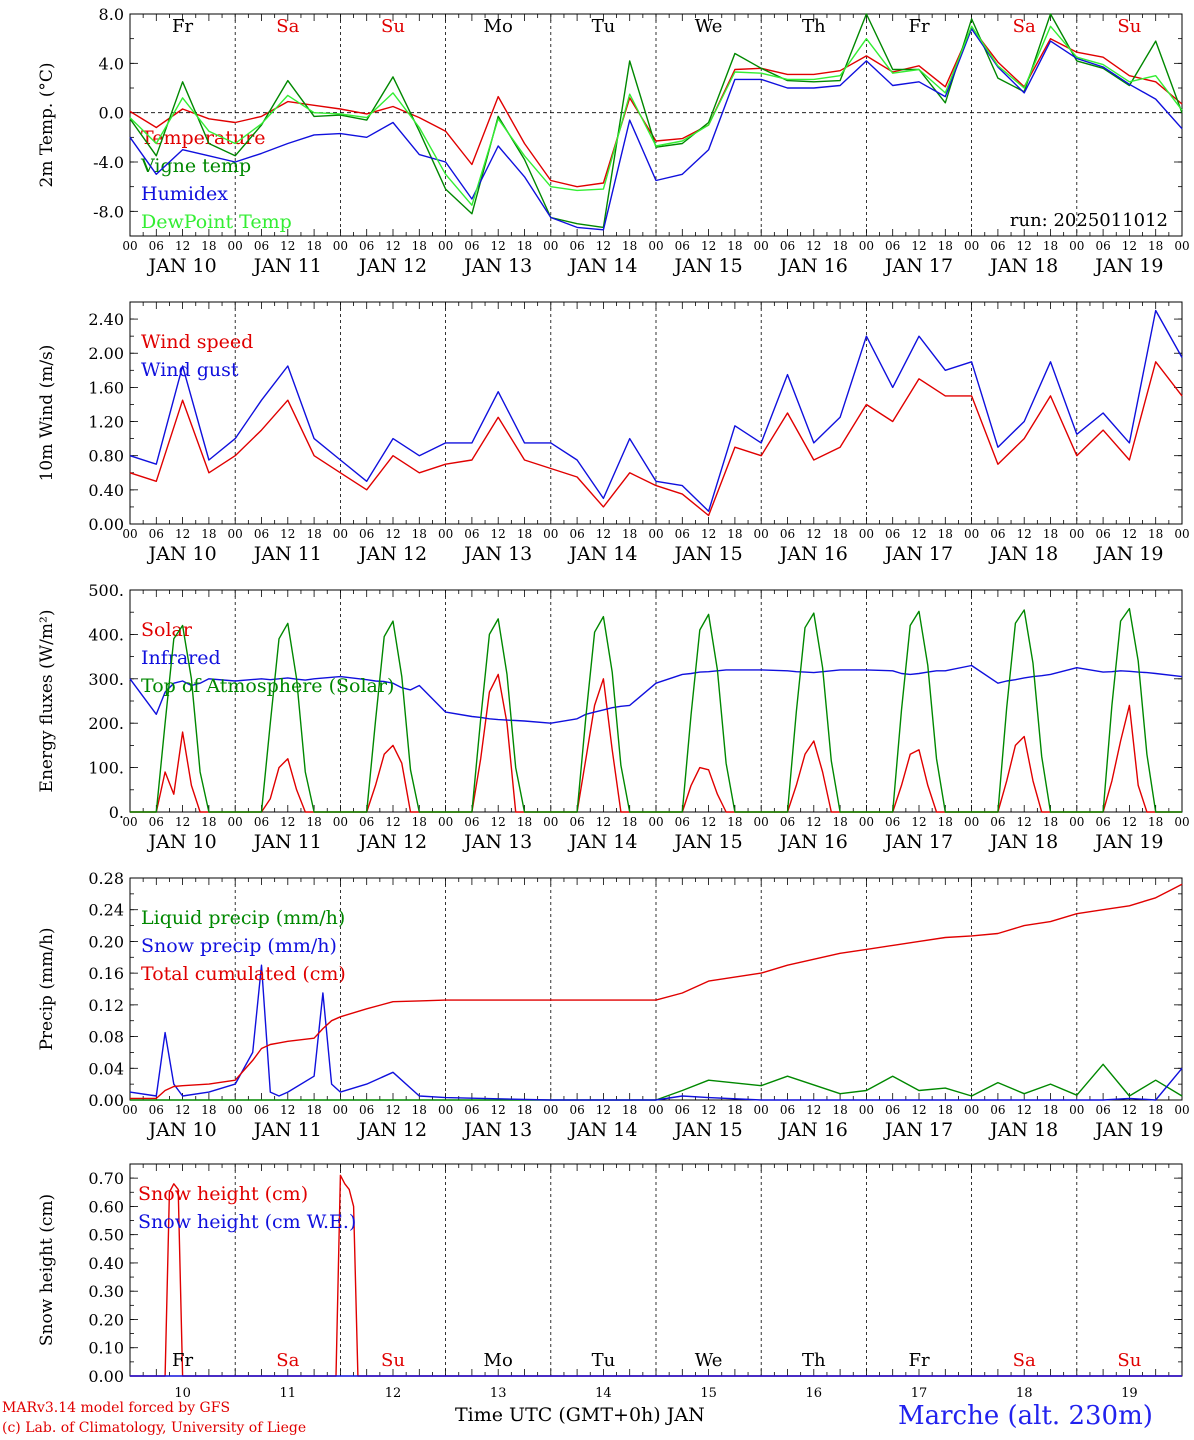  What do you see at coordinates (604, 1360) in the screenshot?
I see `weekday-label: Tu` at bounding box center [604, 1360].